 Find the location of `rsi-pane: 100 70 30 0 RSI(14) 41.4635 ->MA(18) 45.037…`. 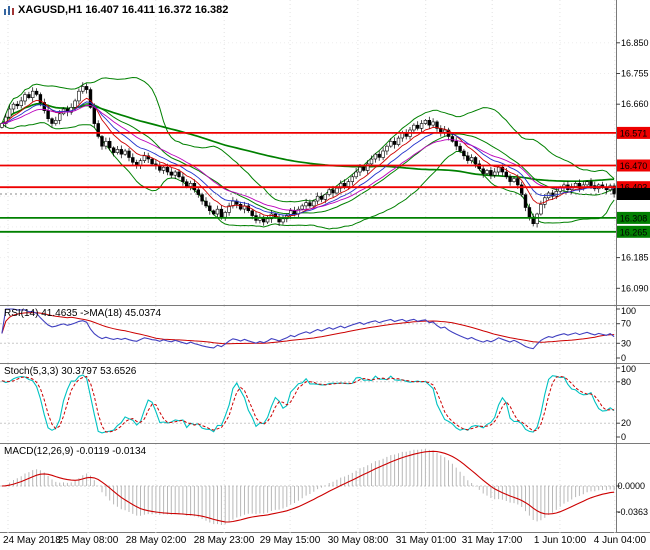

rsi-pane: 100 70 30 0 RSI(14) 41.4635 ->MA(18) 45.037… is located at coordinates (325, 335).